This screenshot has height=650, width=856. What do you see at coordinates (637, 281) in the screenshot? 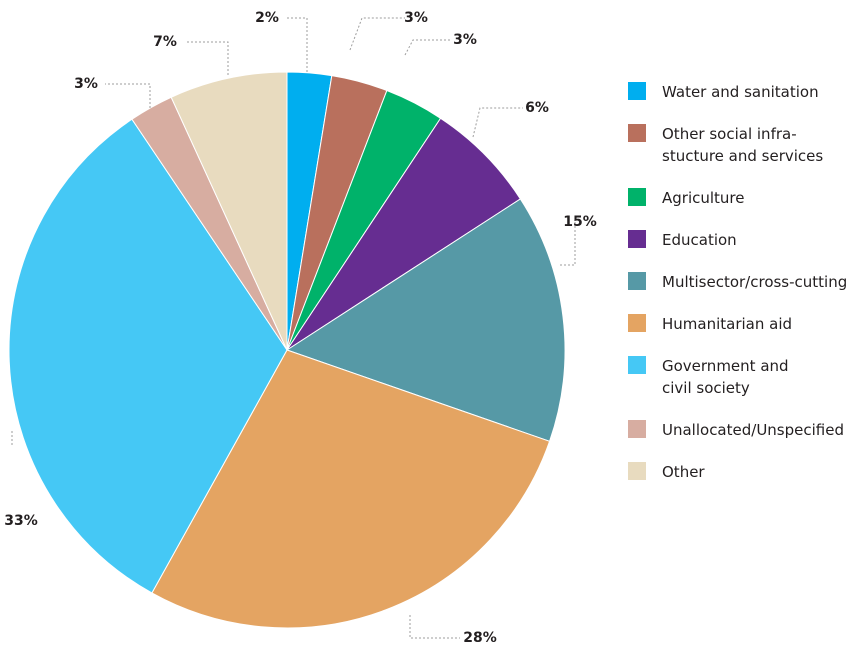
I see `legend-swatch-multisector-cross-cutting` at bounding box center [637, 281].